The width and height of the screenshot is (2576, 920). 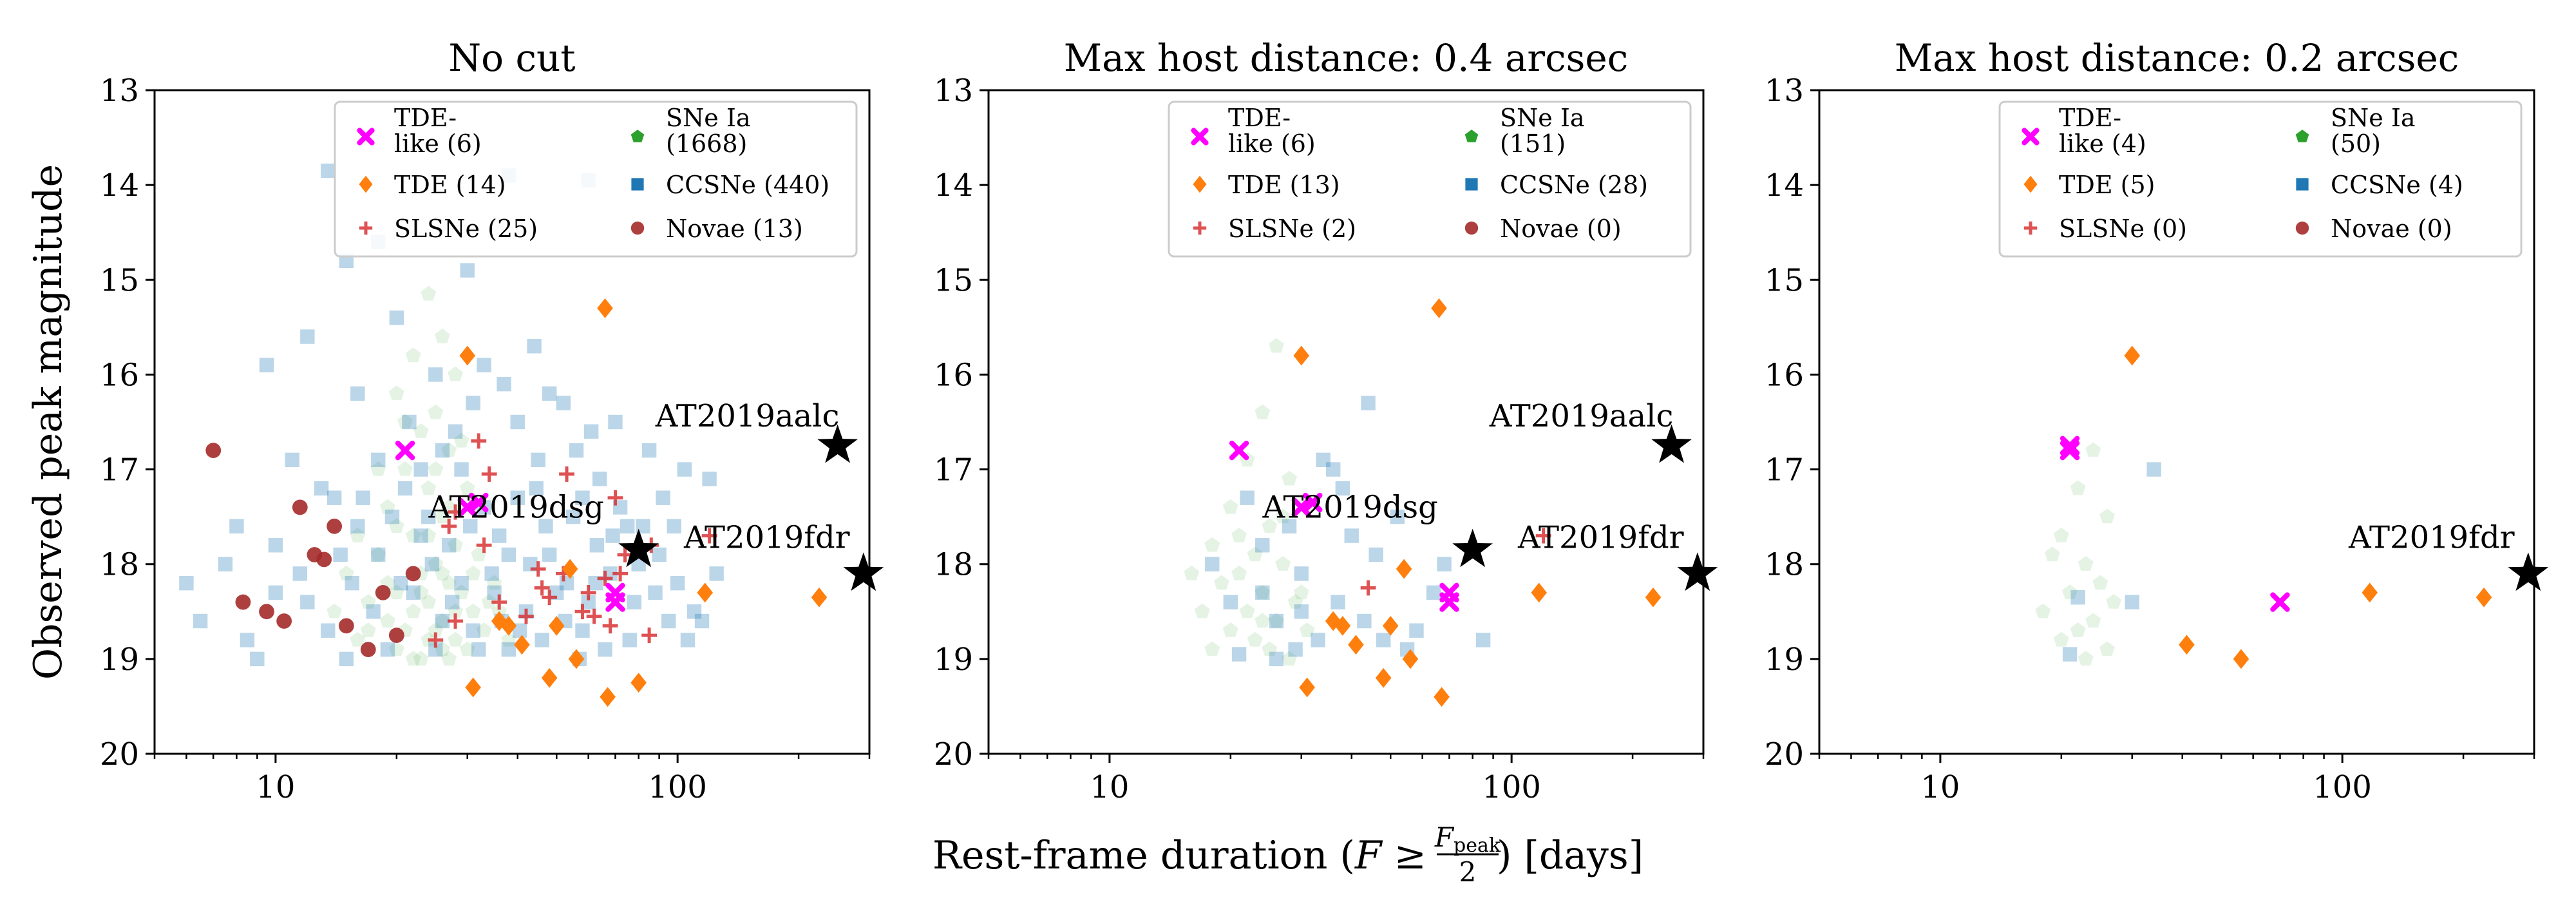 I want to click on legend-label: Novae (0), so click(x=1561, y=229).